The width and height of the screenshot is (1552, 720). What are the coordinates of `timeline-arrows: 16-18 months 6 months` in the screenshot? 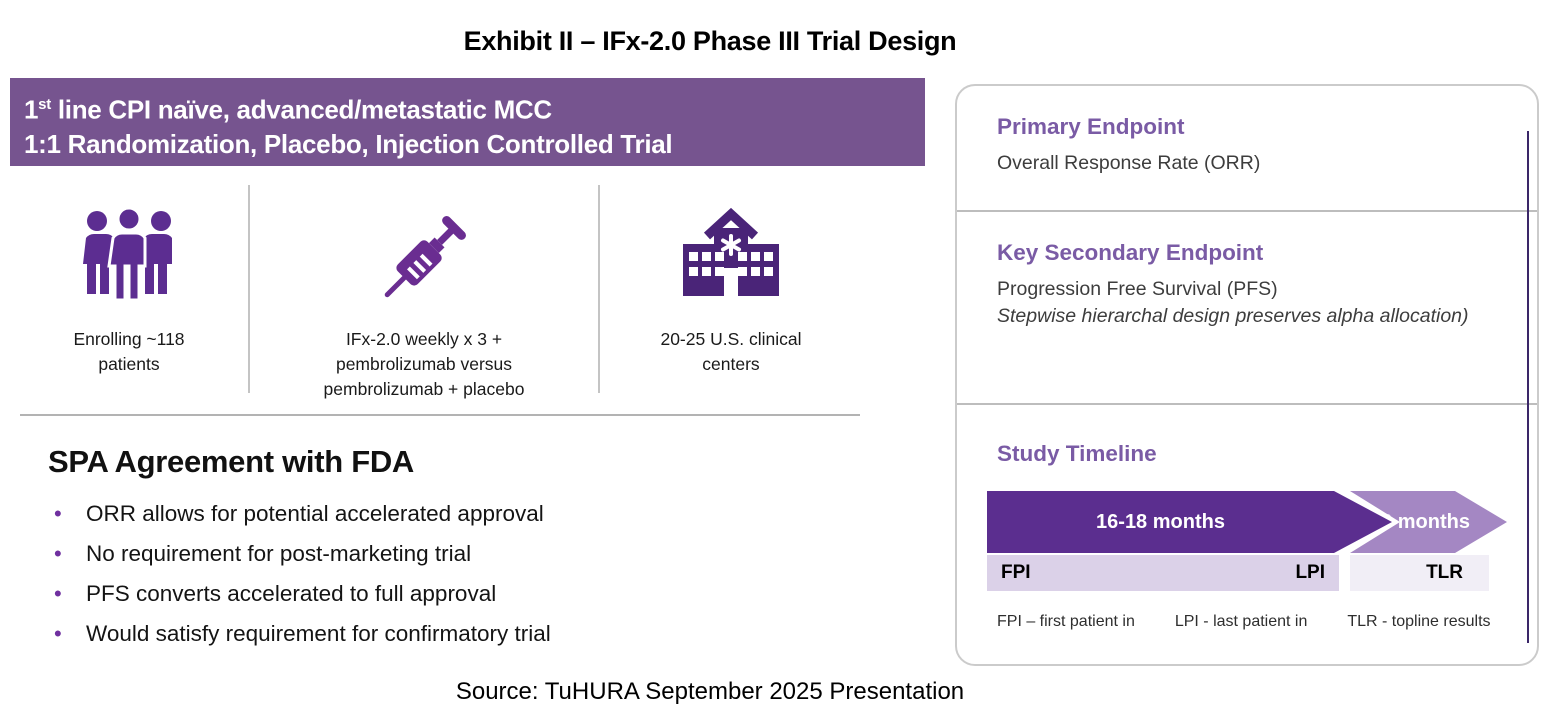 It's located at (1263, 522).